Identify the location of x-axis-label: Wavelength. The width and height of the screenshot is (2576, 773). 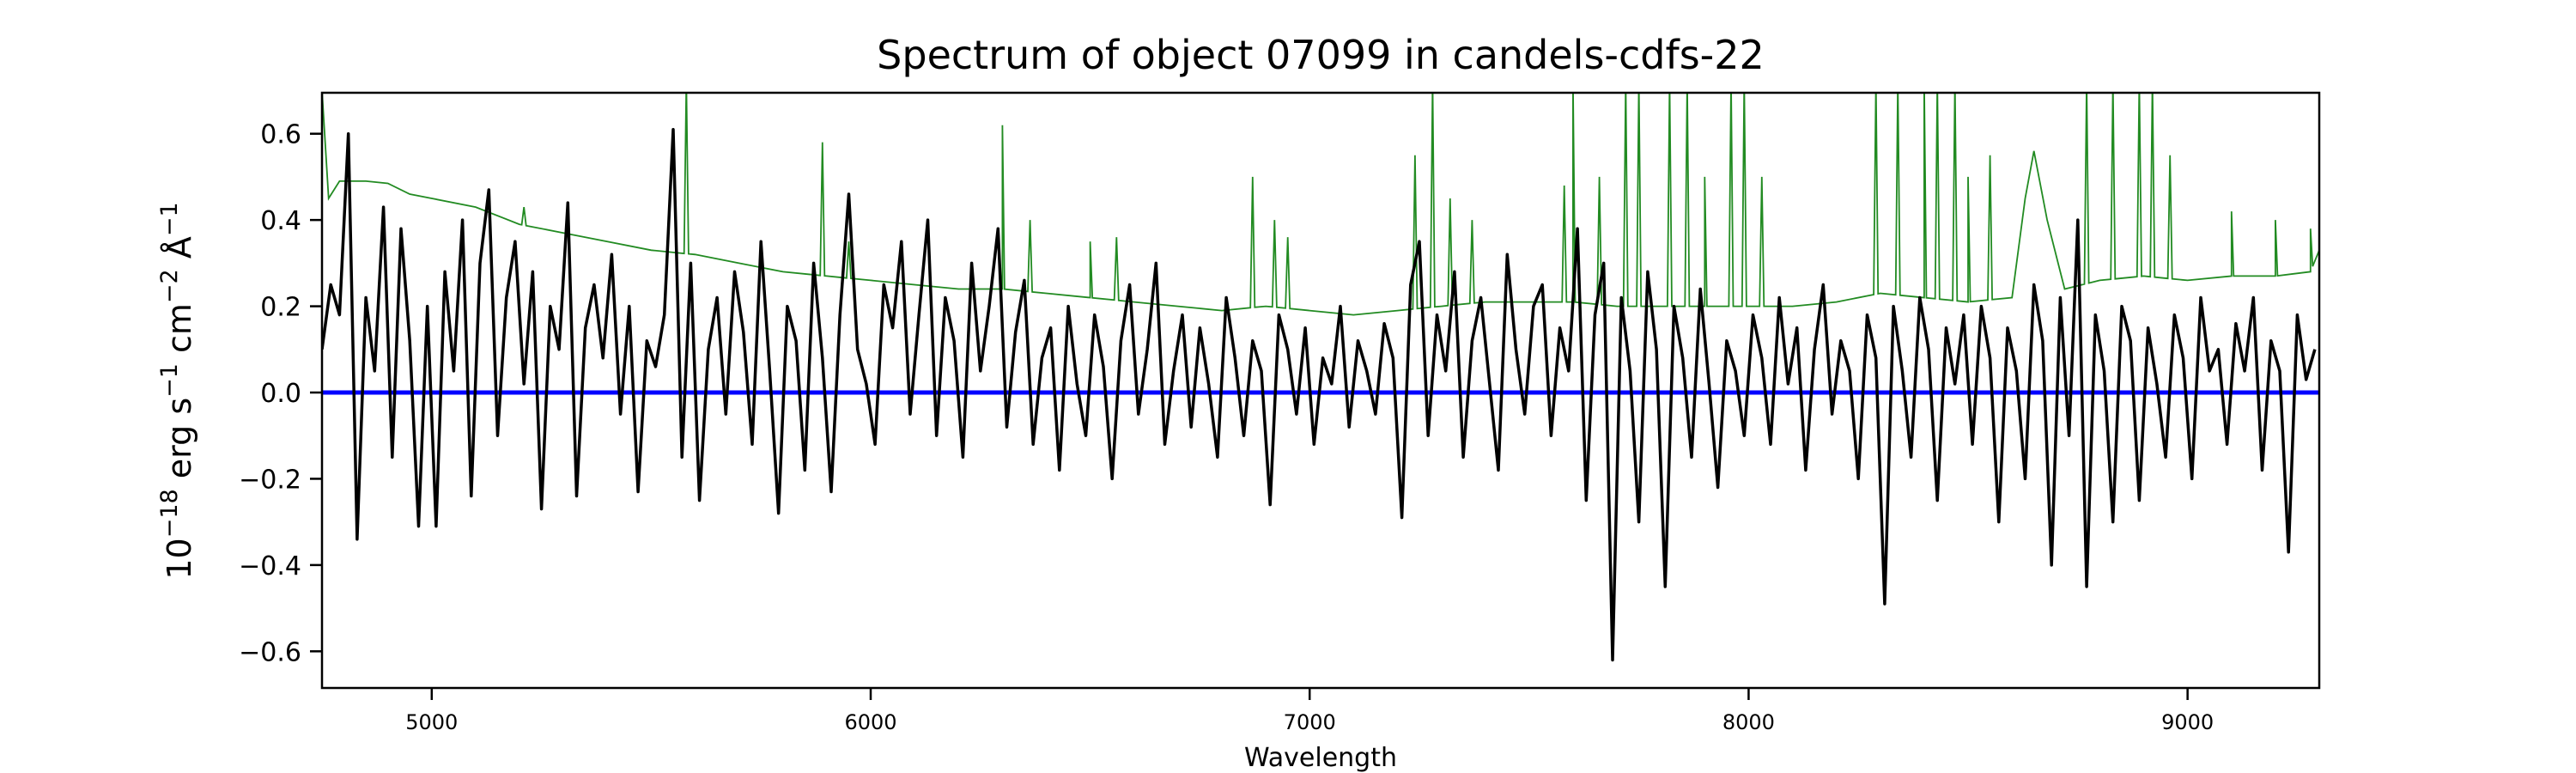
(1320, 758).